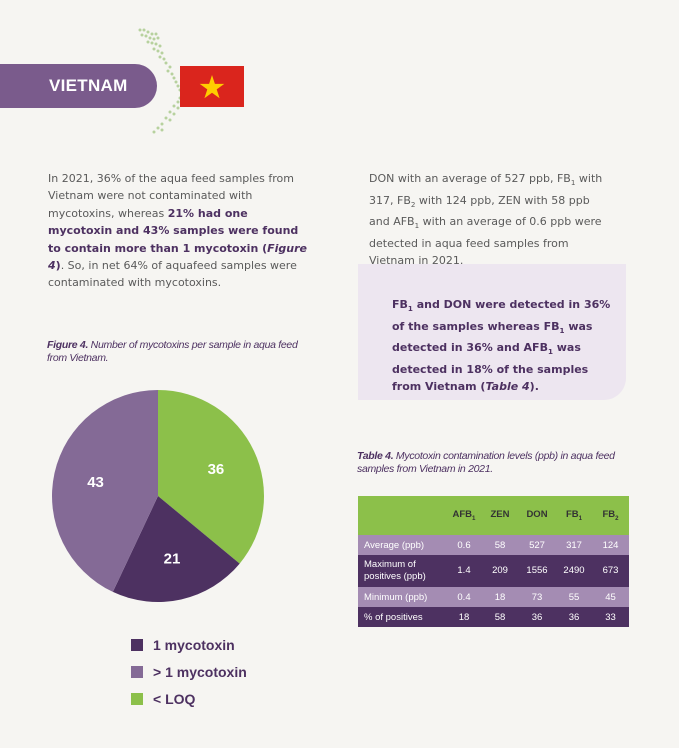 Image resolution: width=679 pixels, height=748 pixels. I want to click on table-row: % of positives 18 58 36 36 33, so click(493, 617).